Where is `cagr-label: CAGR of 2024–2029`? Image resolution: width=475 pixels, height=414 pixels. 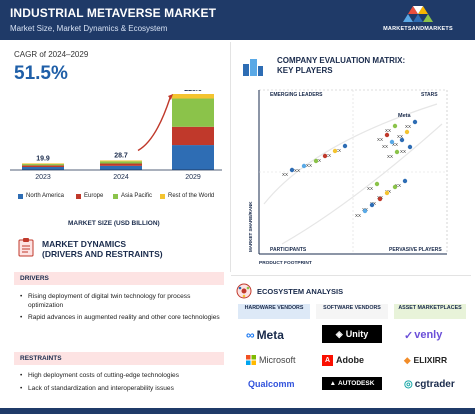 cagr-label: CAGR of 2024–2029 is located at coordinates (51, 54).